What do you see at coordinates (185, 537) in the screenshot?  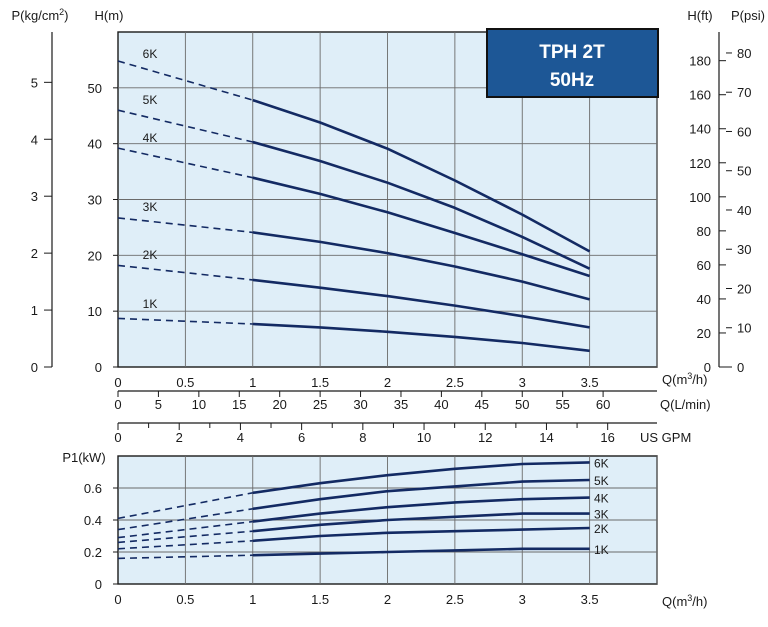 I see `power-series-3K-dashed` at bounding box center [185, 537].